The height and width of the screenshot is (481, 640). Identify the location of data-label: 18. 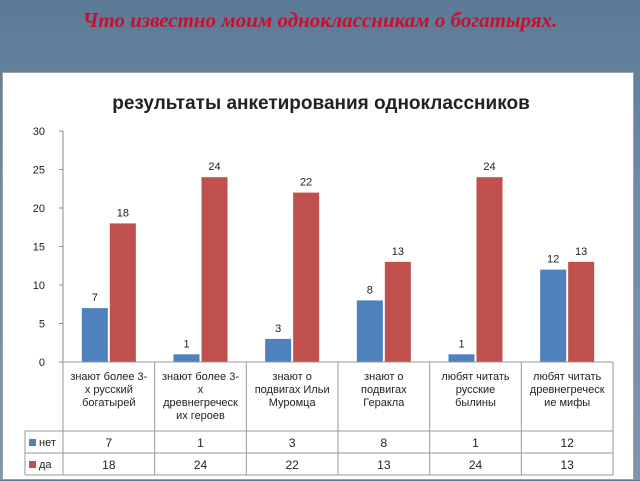
(123, 213).